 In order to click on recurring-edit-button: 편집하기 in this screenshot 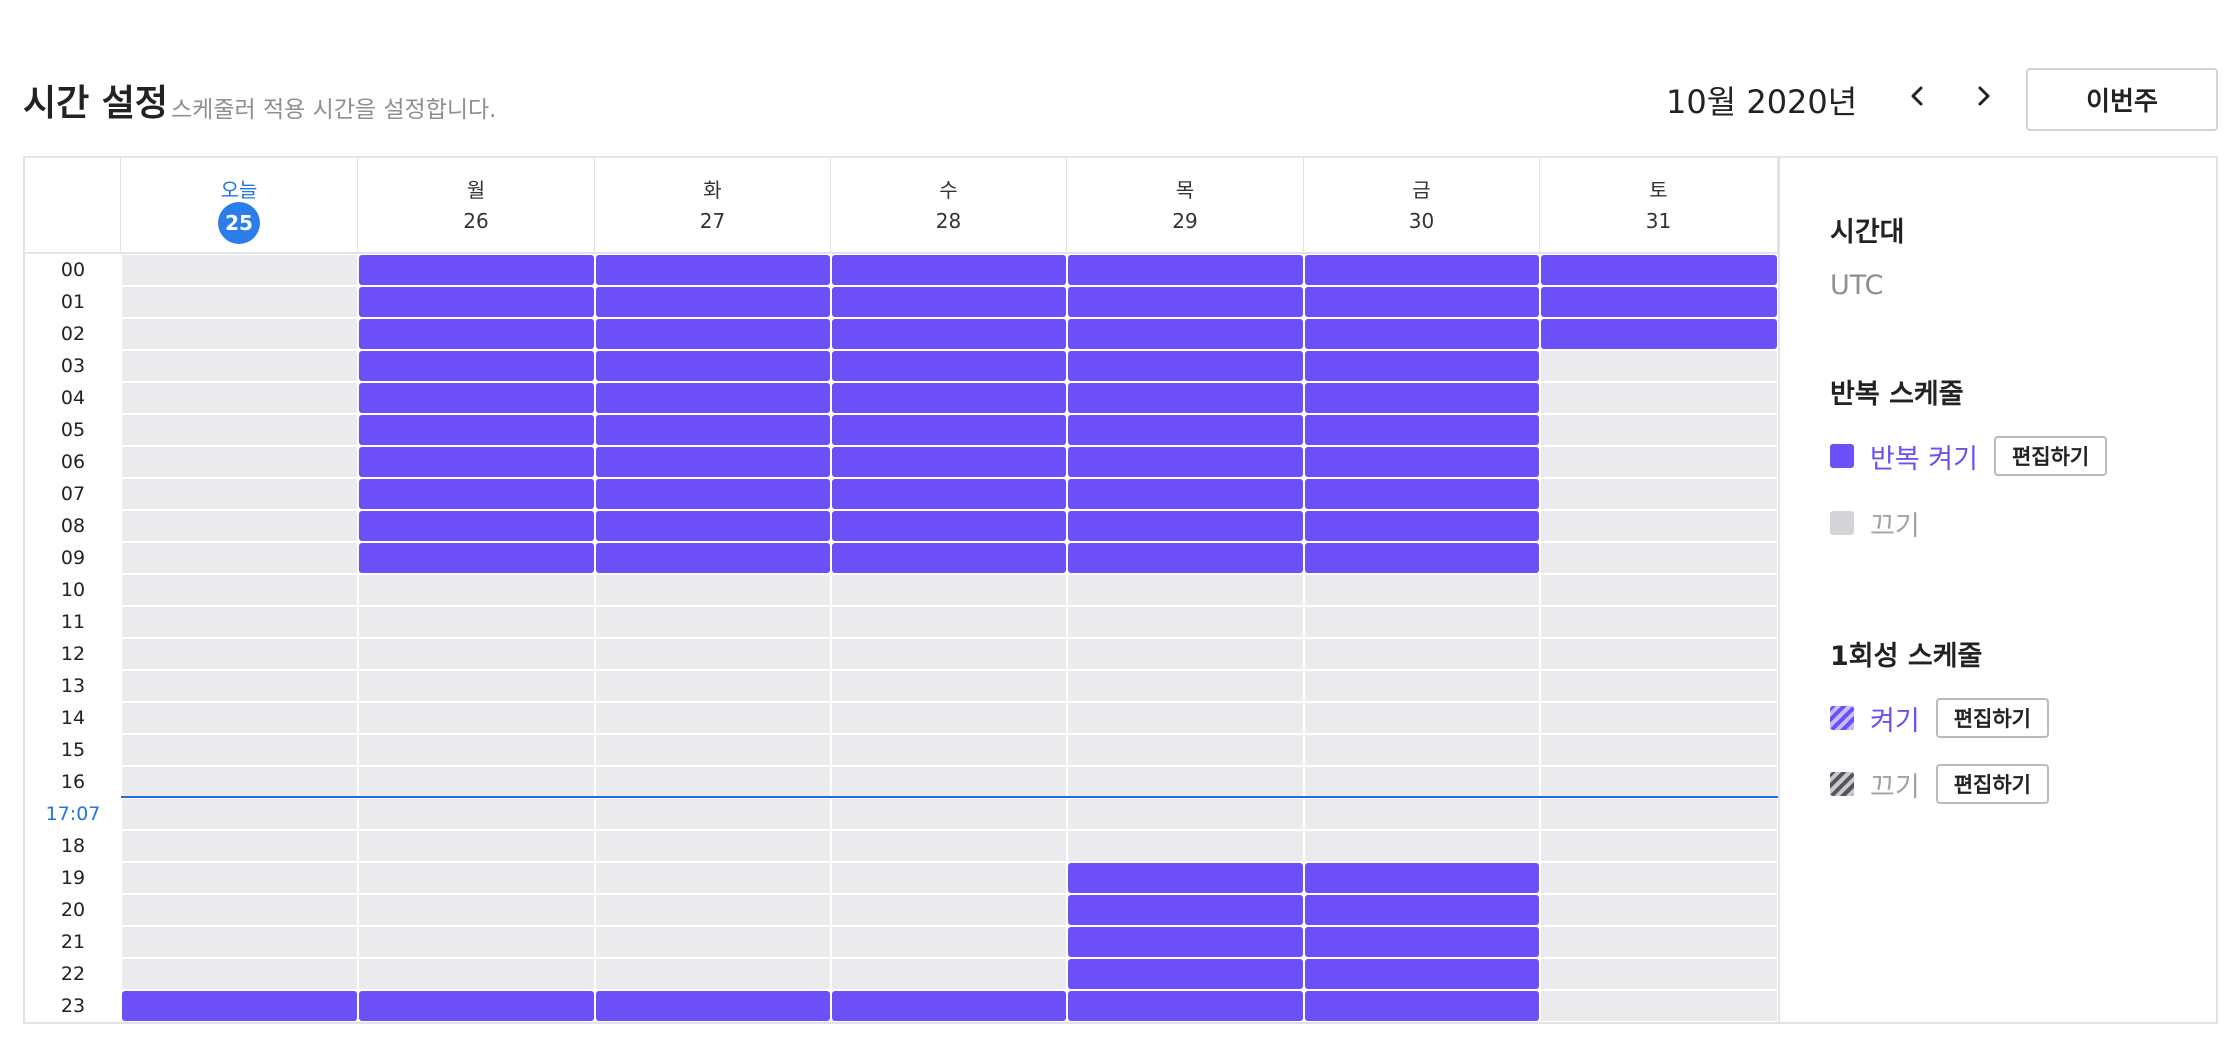, I will do `click(2050, 456)`.